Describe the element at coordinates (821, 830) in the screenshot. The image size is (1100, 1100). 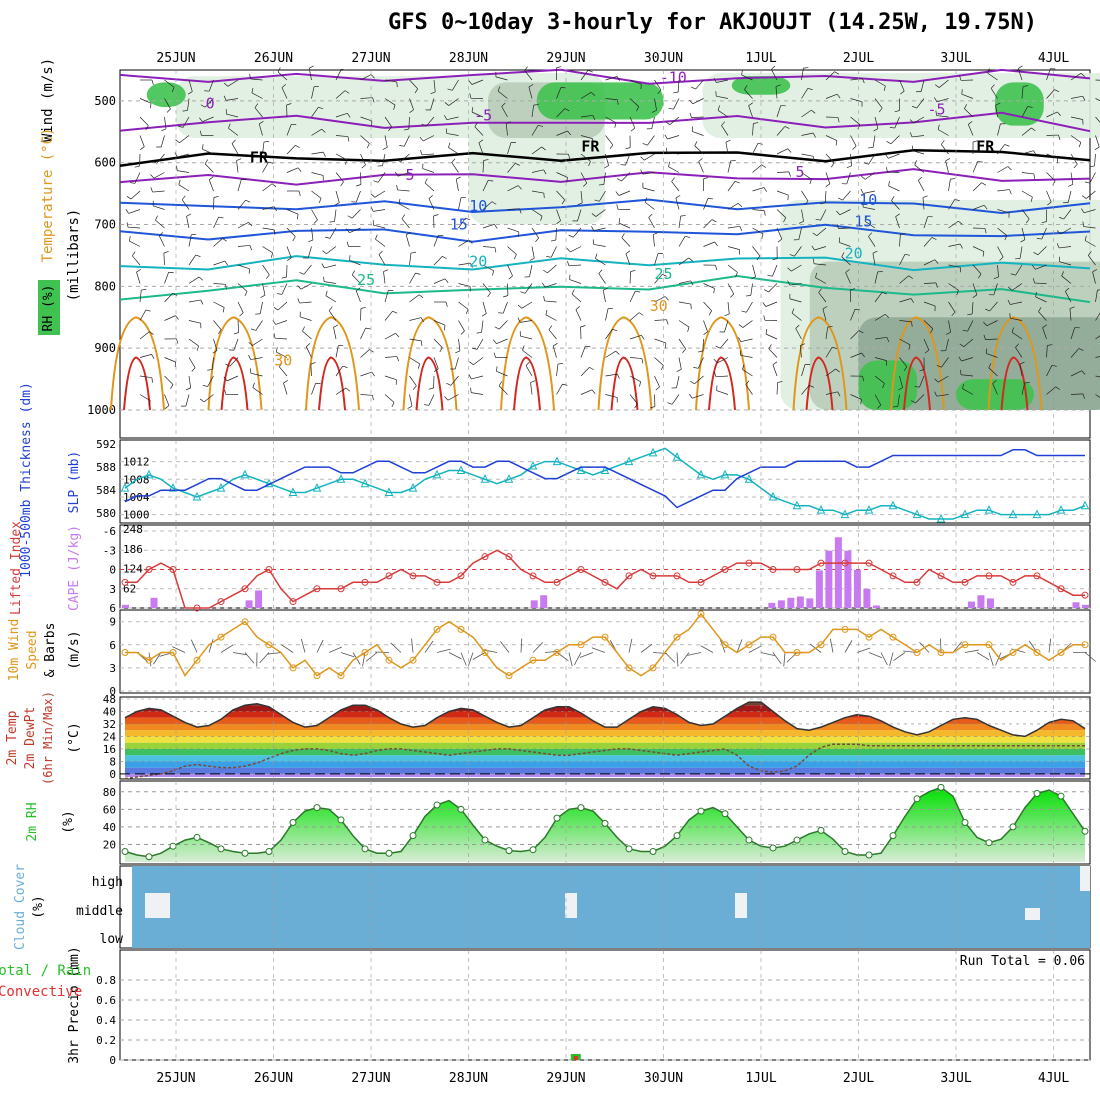
I see `rh2m-point` at that location.